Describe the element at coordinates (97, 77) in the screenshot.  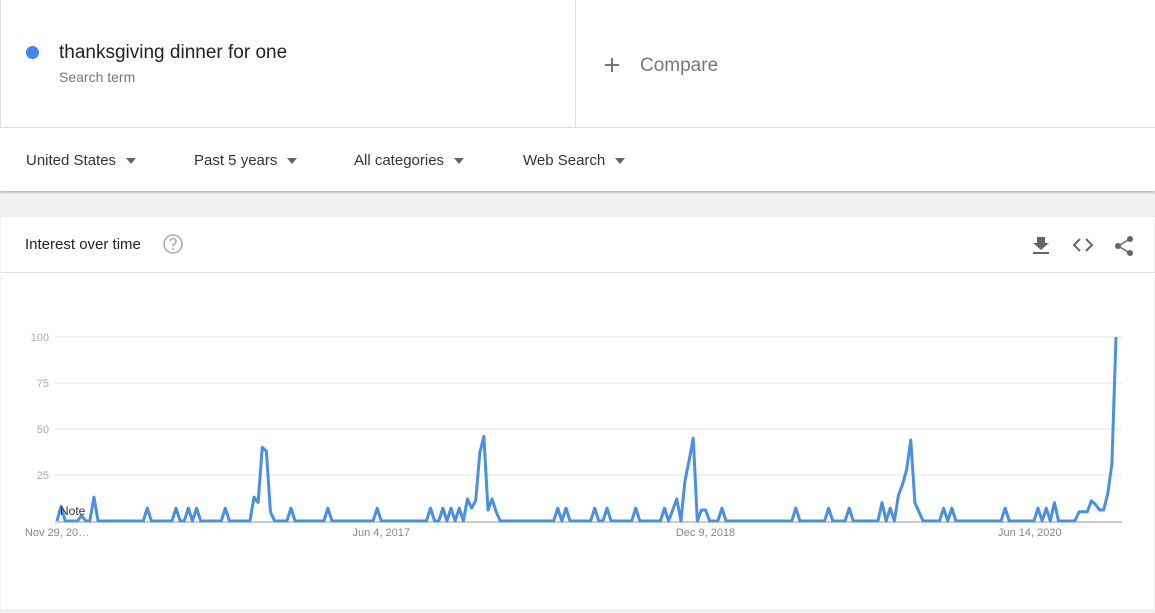
I see `term-type: Search term` at that location.